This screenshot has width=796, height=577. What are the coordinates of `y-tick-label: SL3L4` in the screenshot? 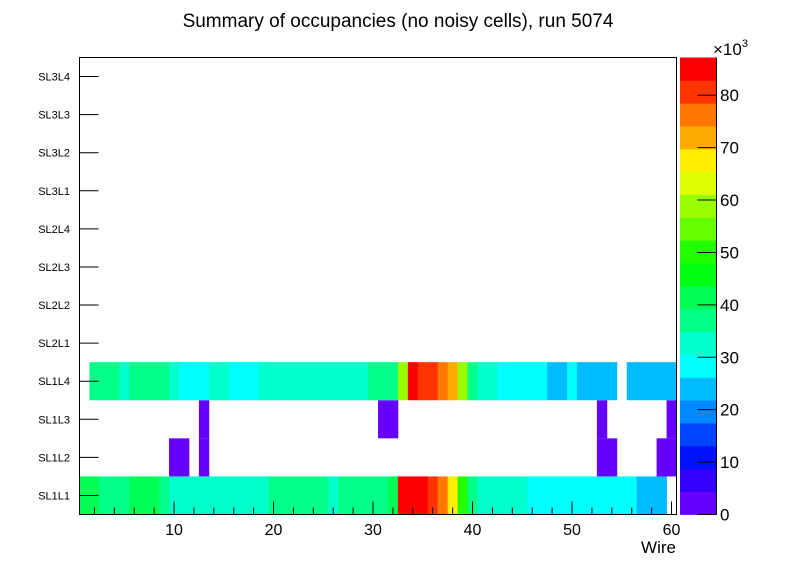 It's located at (54, 78).